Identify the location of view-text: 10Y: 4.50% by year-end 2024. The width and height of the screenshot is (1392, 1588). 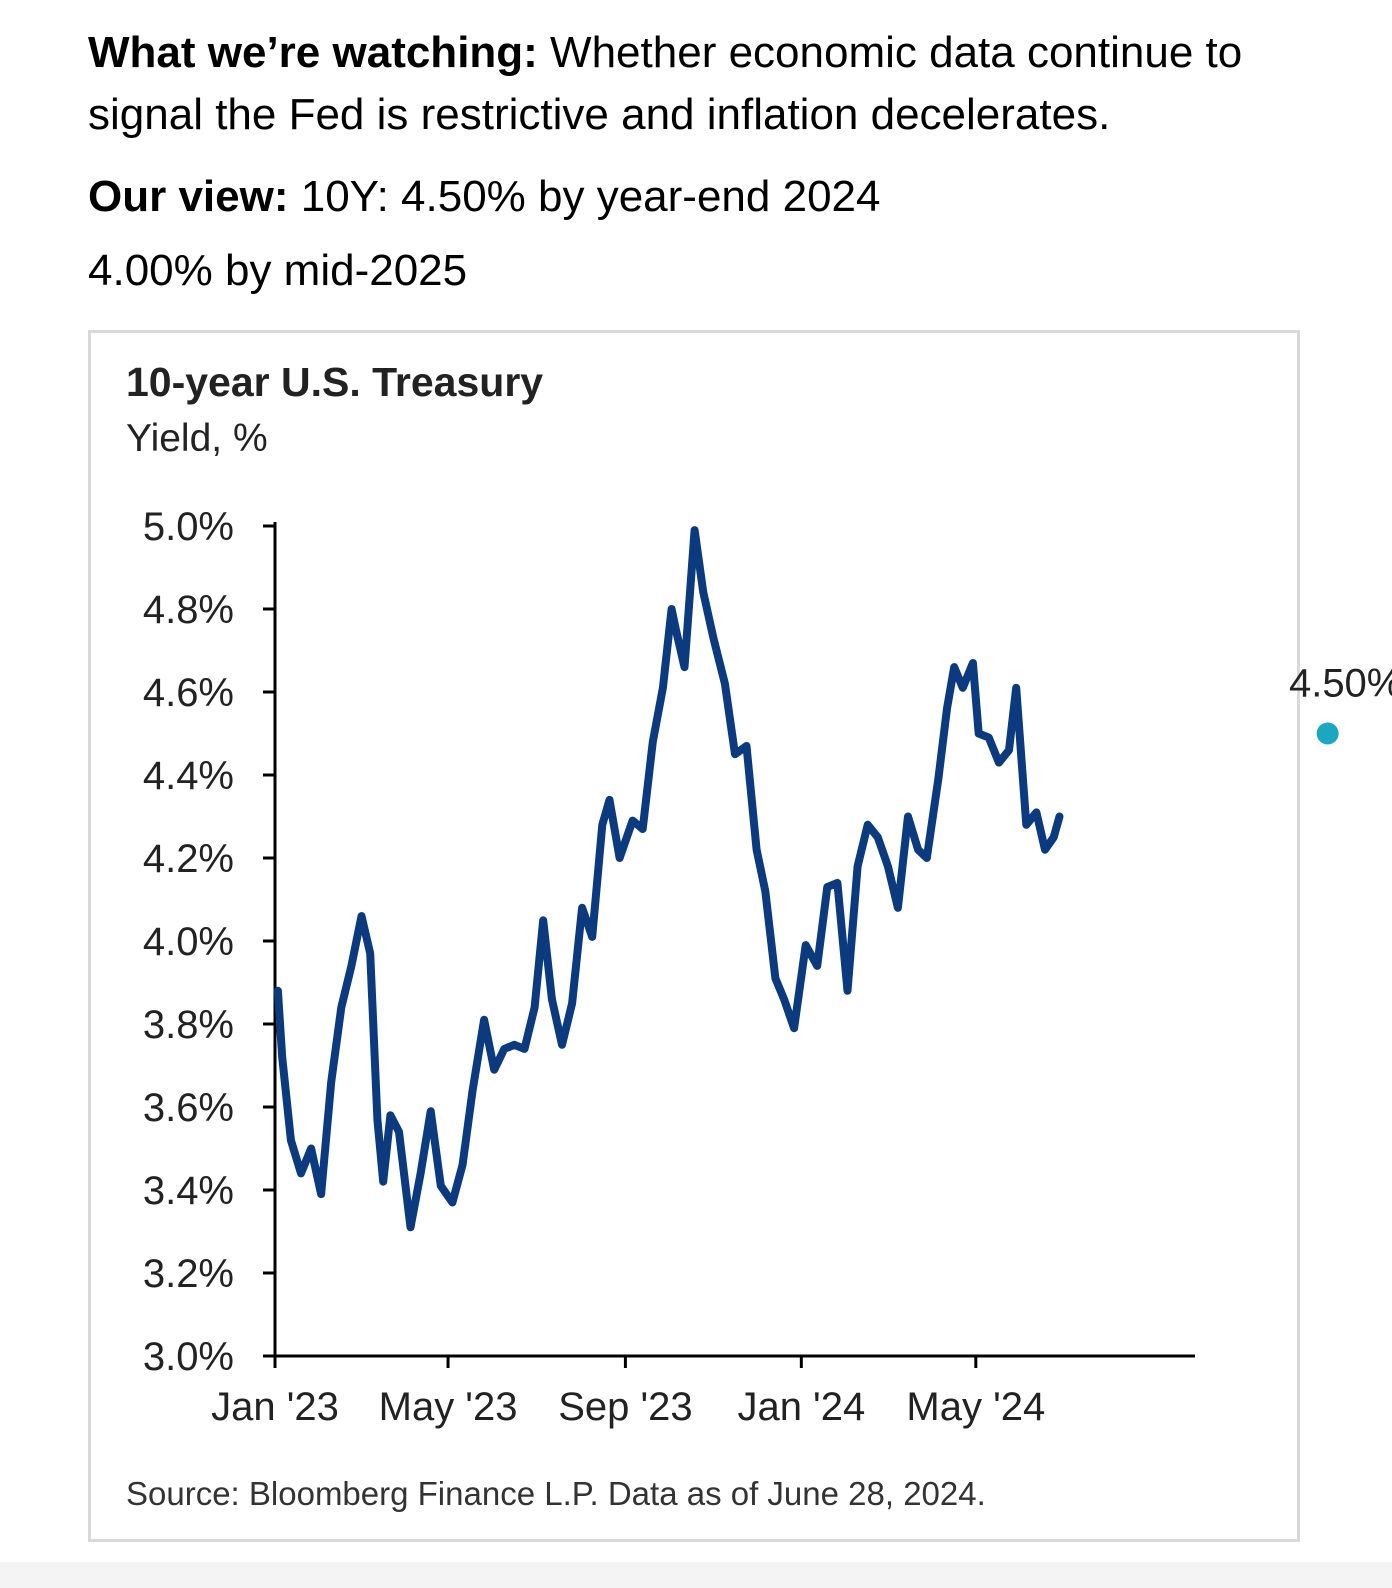
(584, 196).